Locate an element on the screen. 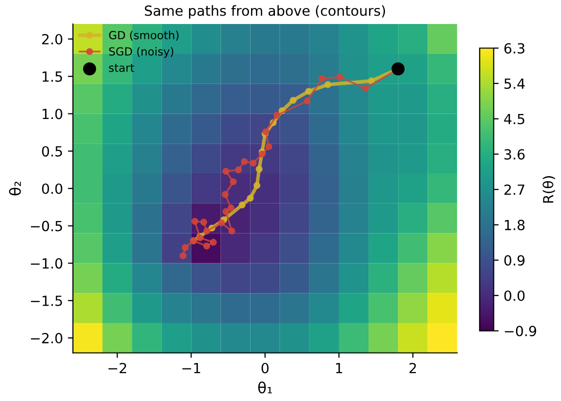 This screenshot has height=401, width=561. color-bar-label: 5.4 is located at coordinates (514, 83).